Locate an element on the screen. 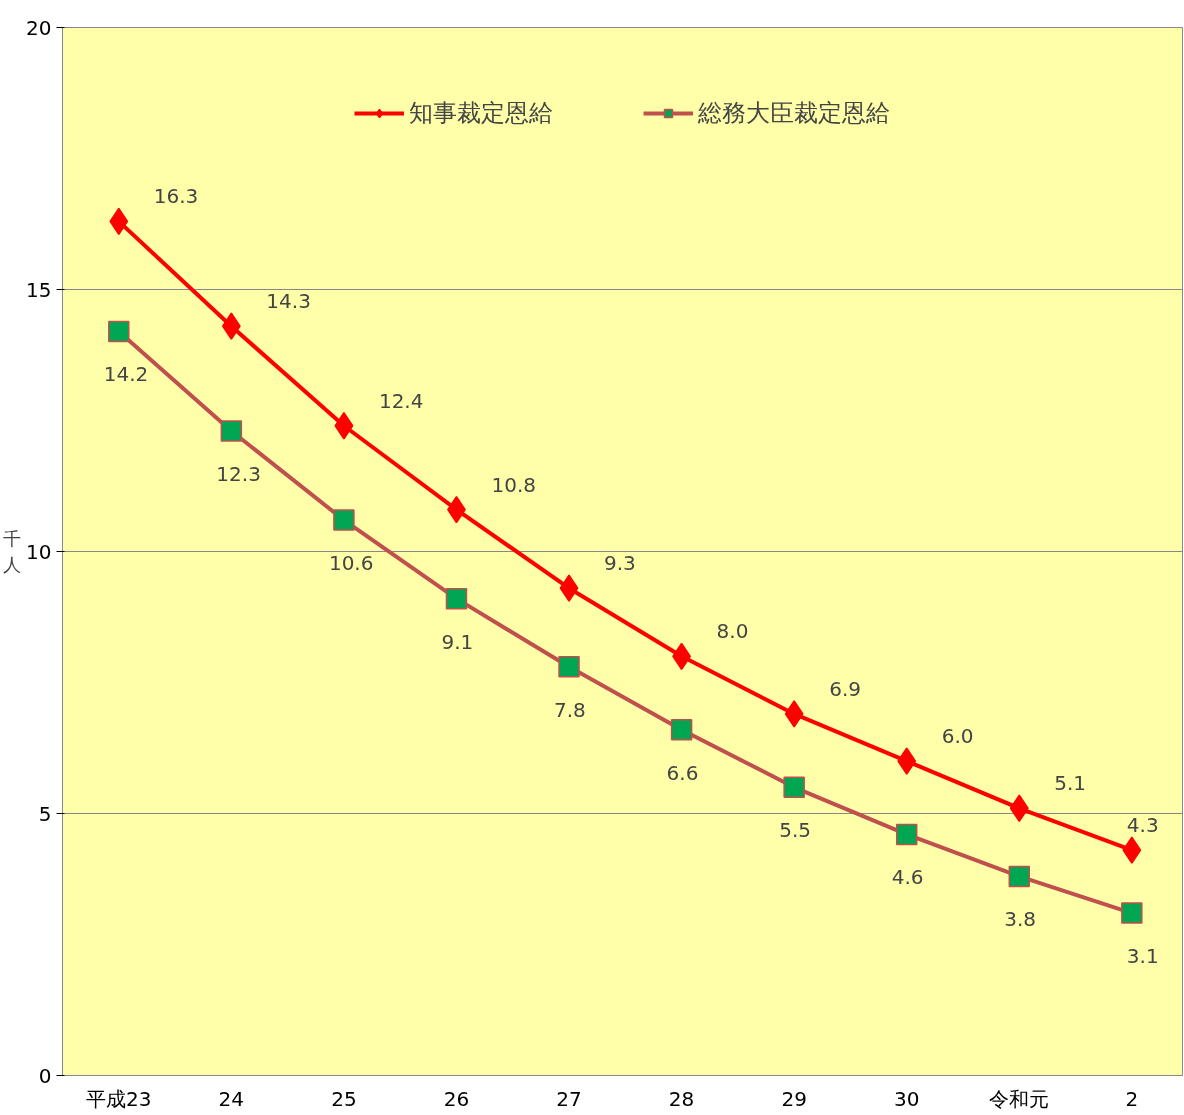 This screenshot has height=1115, width=1184. data-label: 7.8 is located at coordinates (570, 709).